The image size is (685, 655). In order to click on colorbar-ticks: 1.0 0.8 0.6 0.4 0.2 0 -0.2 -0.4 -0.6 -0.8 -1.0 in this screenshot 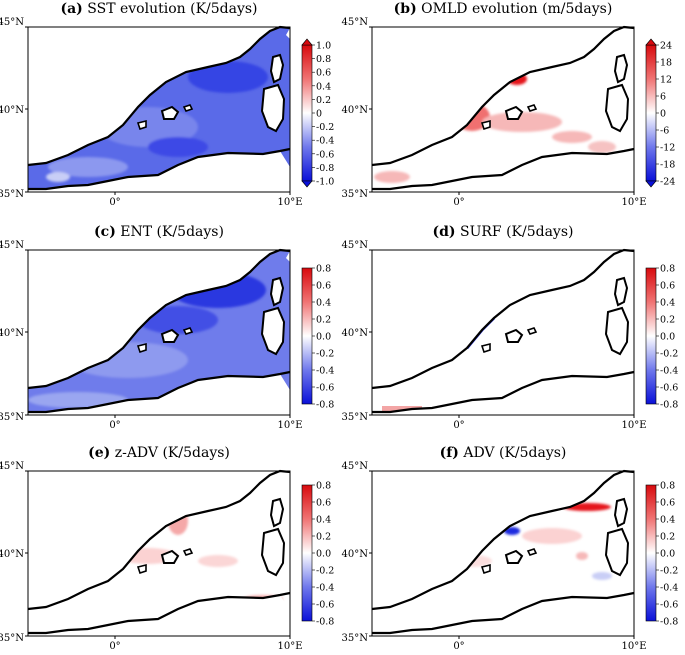, I will do `click(323, 114)`.